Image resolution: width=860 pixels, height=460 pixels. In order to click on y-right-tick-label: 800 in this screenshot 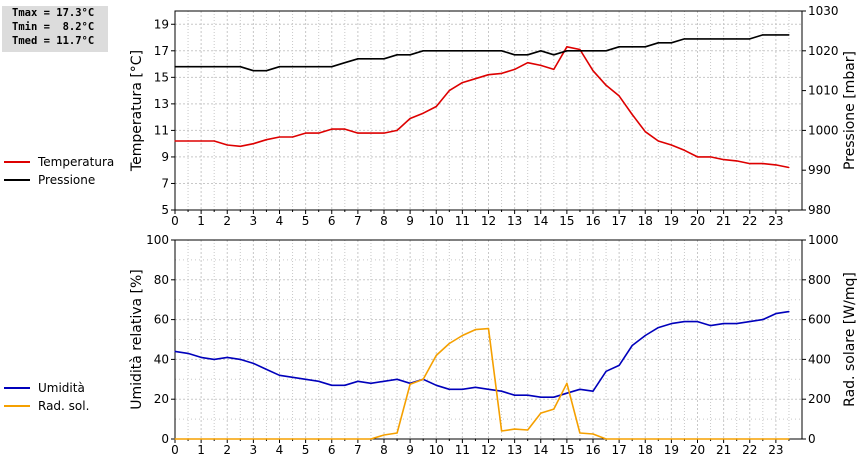, I will do `click(819, 280)`.